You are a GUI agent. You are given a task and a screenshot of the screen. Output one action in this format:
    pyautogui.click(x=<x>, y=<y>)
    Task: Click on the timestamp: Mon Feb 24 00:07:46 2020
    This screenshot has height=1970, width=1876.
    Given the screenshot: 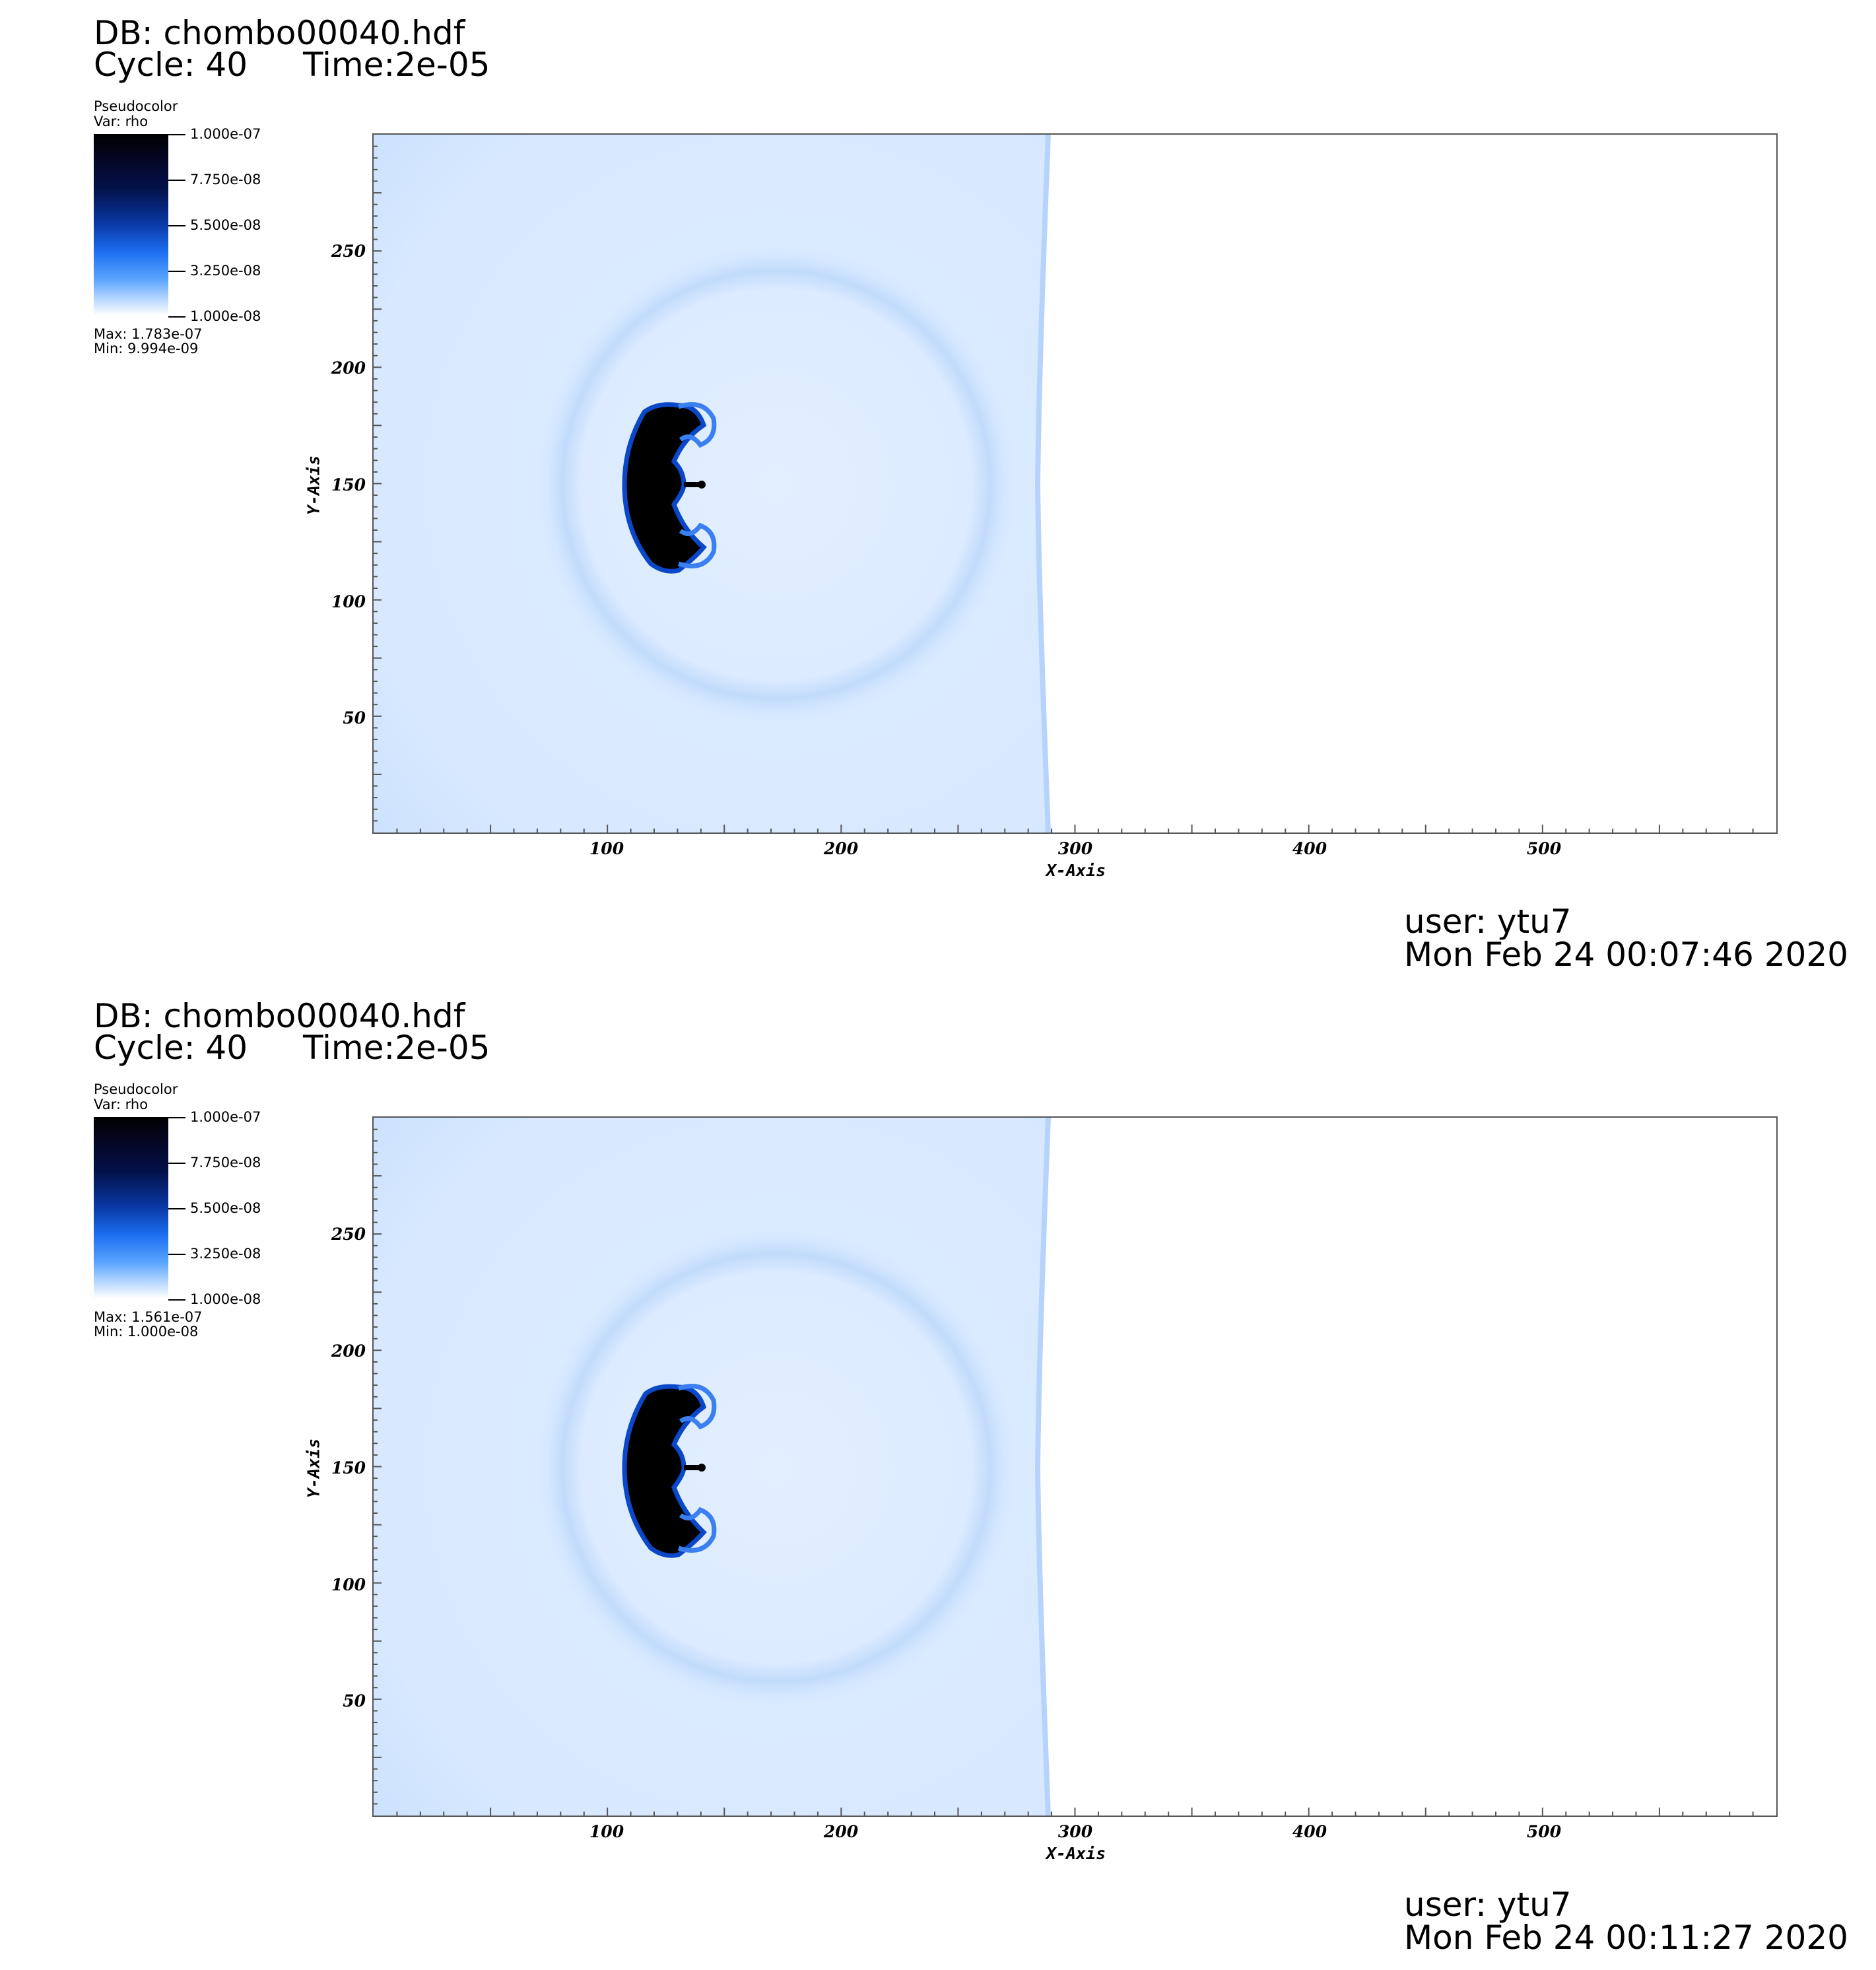 What is the action you would take?
    pyautogui.click(x=1626, y=955)
    